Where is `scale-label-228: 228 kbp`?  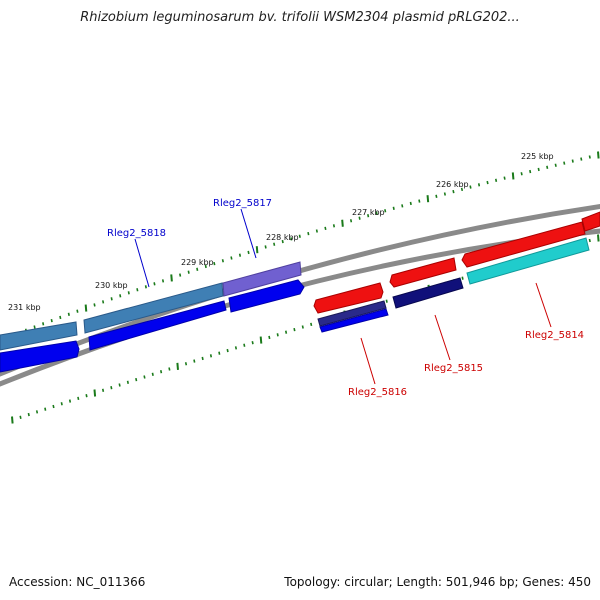
scale-label-228: 228 kbp is located at coordinates (282, 237).